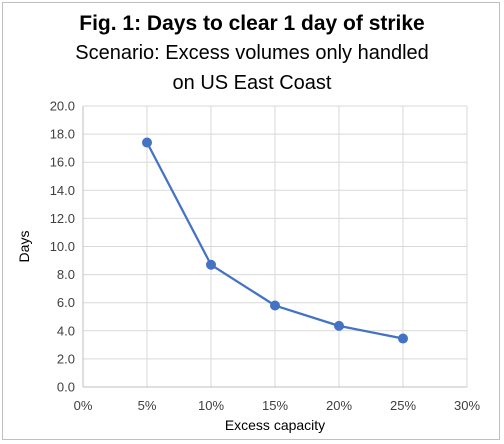 Image resolution: width=504 pixels, height=444 pixels. What do you see at coordinates (275, 425) in the screenshot?
I see `x-axis-title: Excess capacity` at bounding box center [275, 425].